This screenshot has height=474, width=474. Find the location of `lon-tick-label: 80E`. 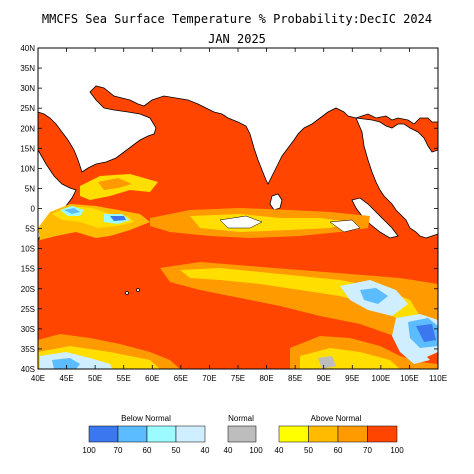

lon-tick-label: 80E is located at coordinates (266, 378).